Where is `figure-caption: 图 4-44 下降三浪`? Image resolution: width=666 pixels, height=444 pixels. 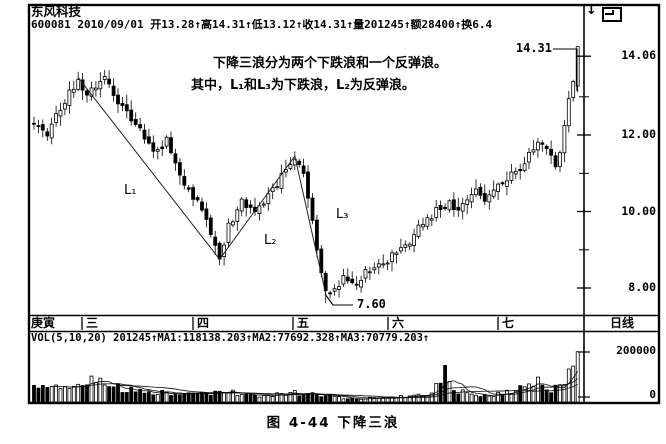
figure-caption: 图 4-44 下降三浪 is located at coordinates (333, 423).